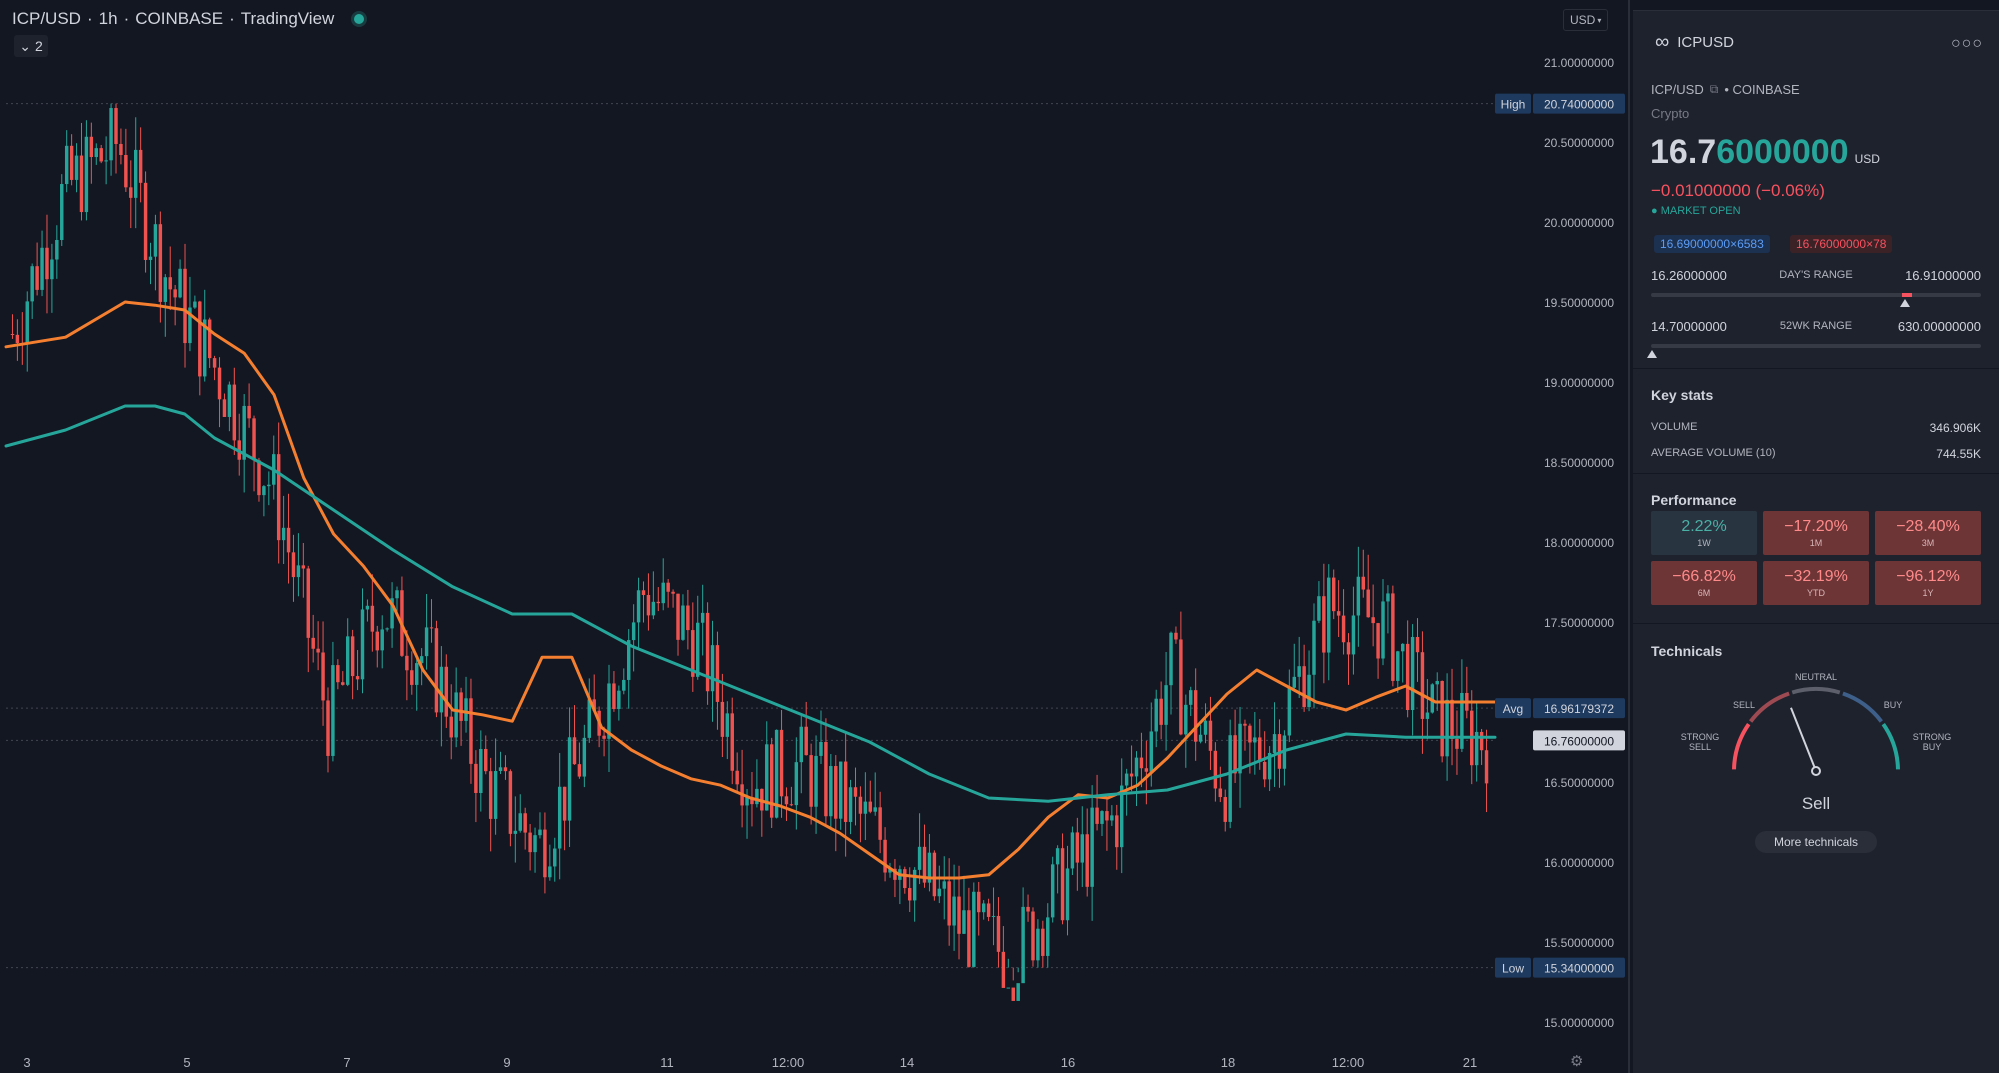  Describe the element at coordinates (1816, 771) in the screenshot. I see `gauge-needle-pivot` at that location.